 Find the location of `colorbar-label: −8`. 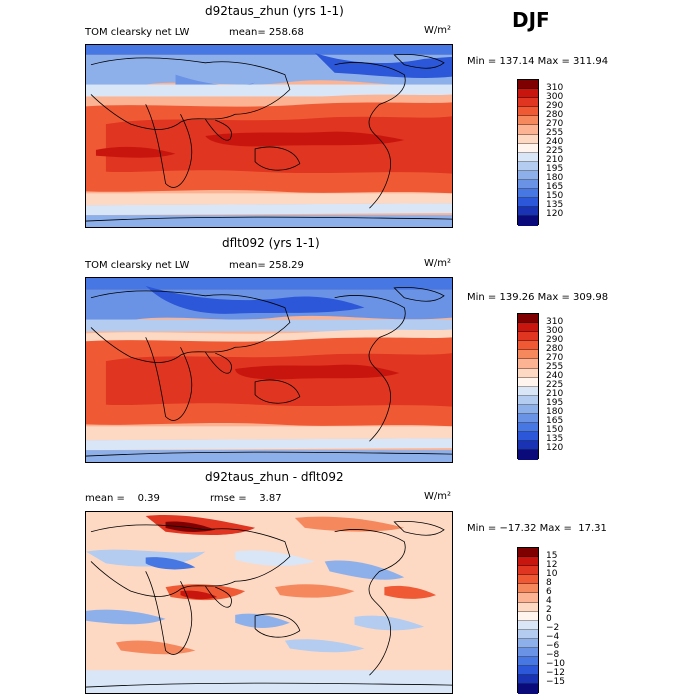

colorbar-label: −8 is located at coordinates (553, 655).